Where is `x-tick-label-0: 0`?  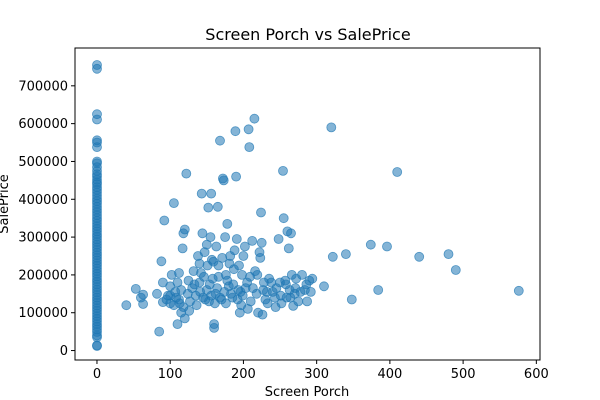 x-tick-label-0: 0 is located at coordinates (97, 374).